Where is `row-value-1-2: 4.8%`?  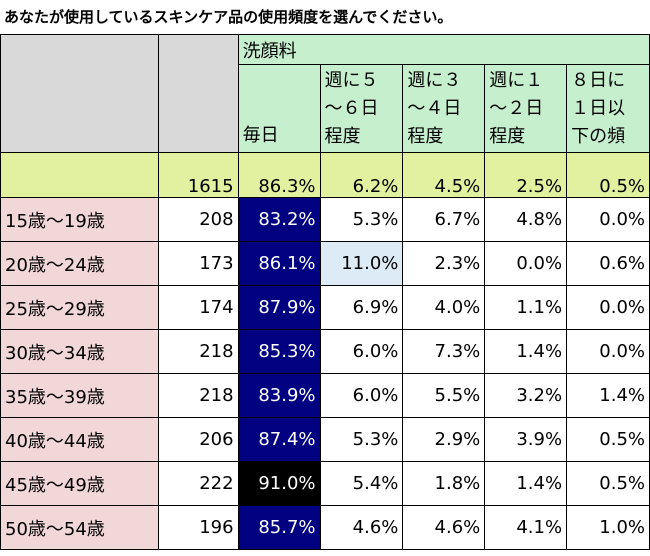 row-value-1-2: 4.8% is located at coordinates (526, 219).